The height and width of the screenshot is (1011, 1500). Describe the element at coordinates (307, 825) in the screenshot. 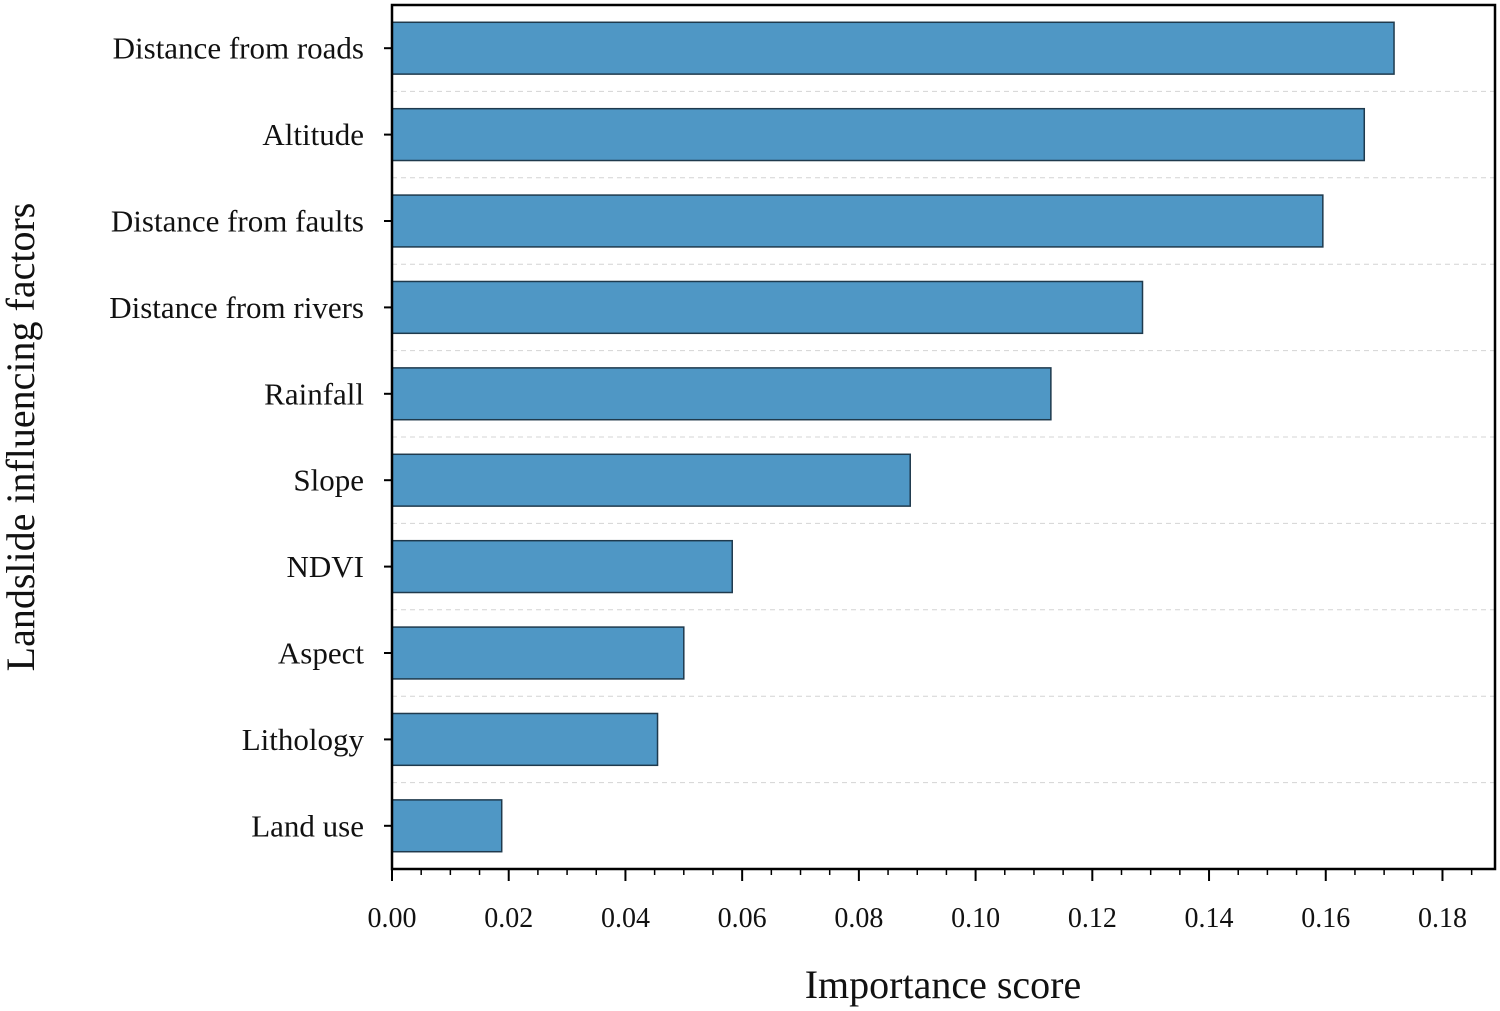

I see `y-tick-label: Land use` at that location.